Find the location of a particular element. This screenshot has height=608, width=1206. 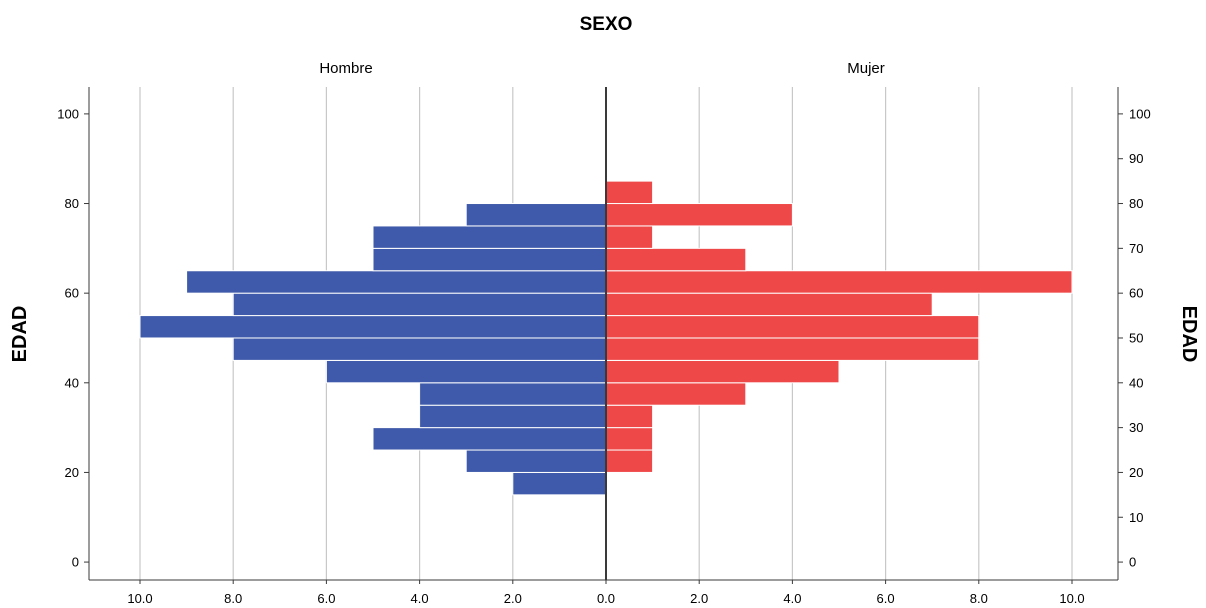

y-axis-label-left: EDAD is located at coordinates (20, 334).